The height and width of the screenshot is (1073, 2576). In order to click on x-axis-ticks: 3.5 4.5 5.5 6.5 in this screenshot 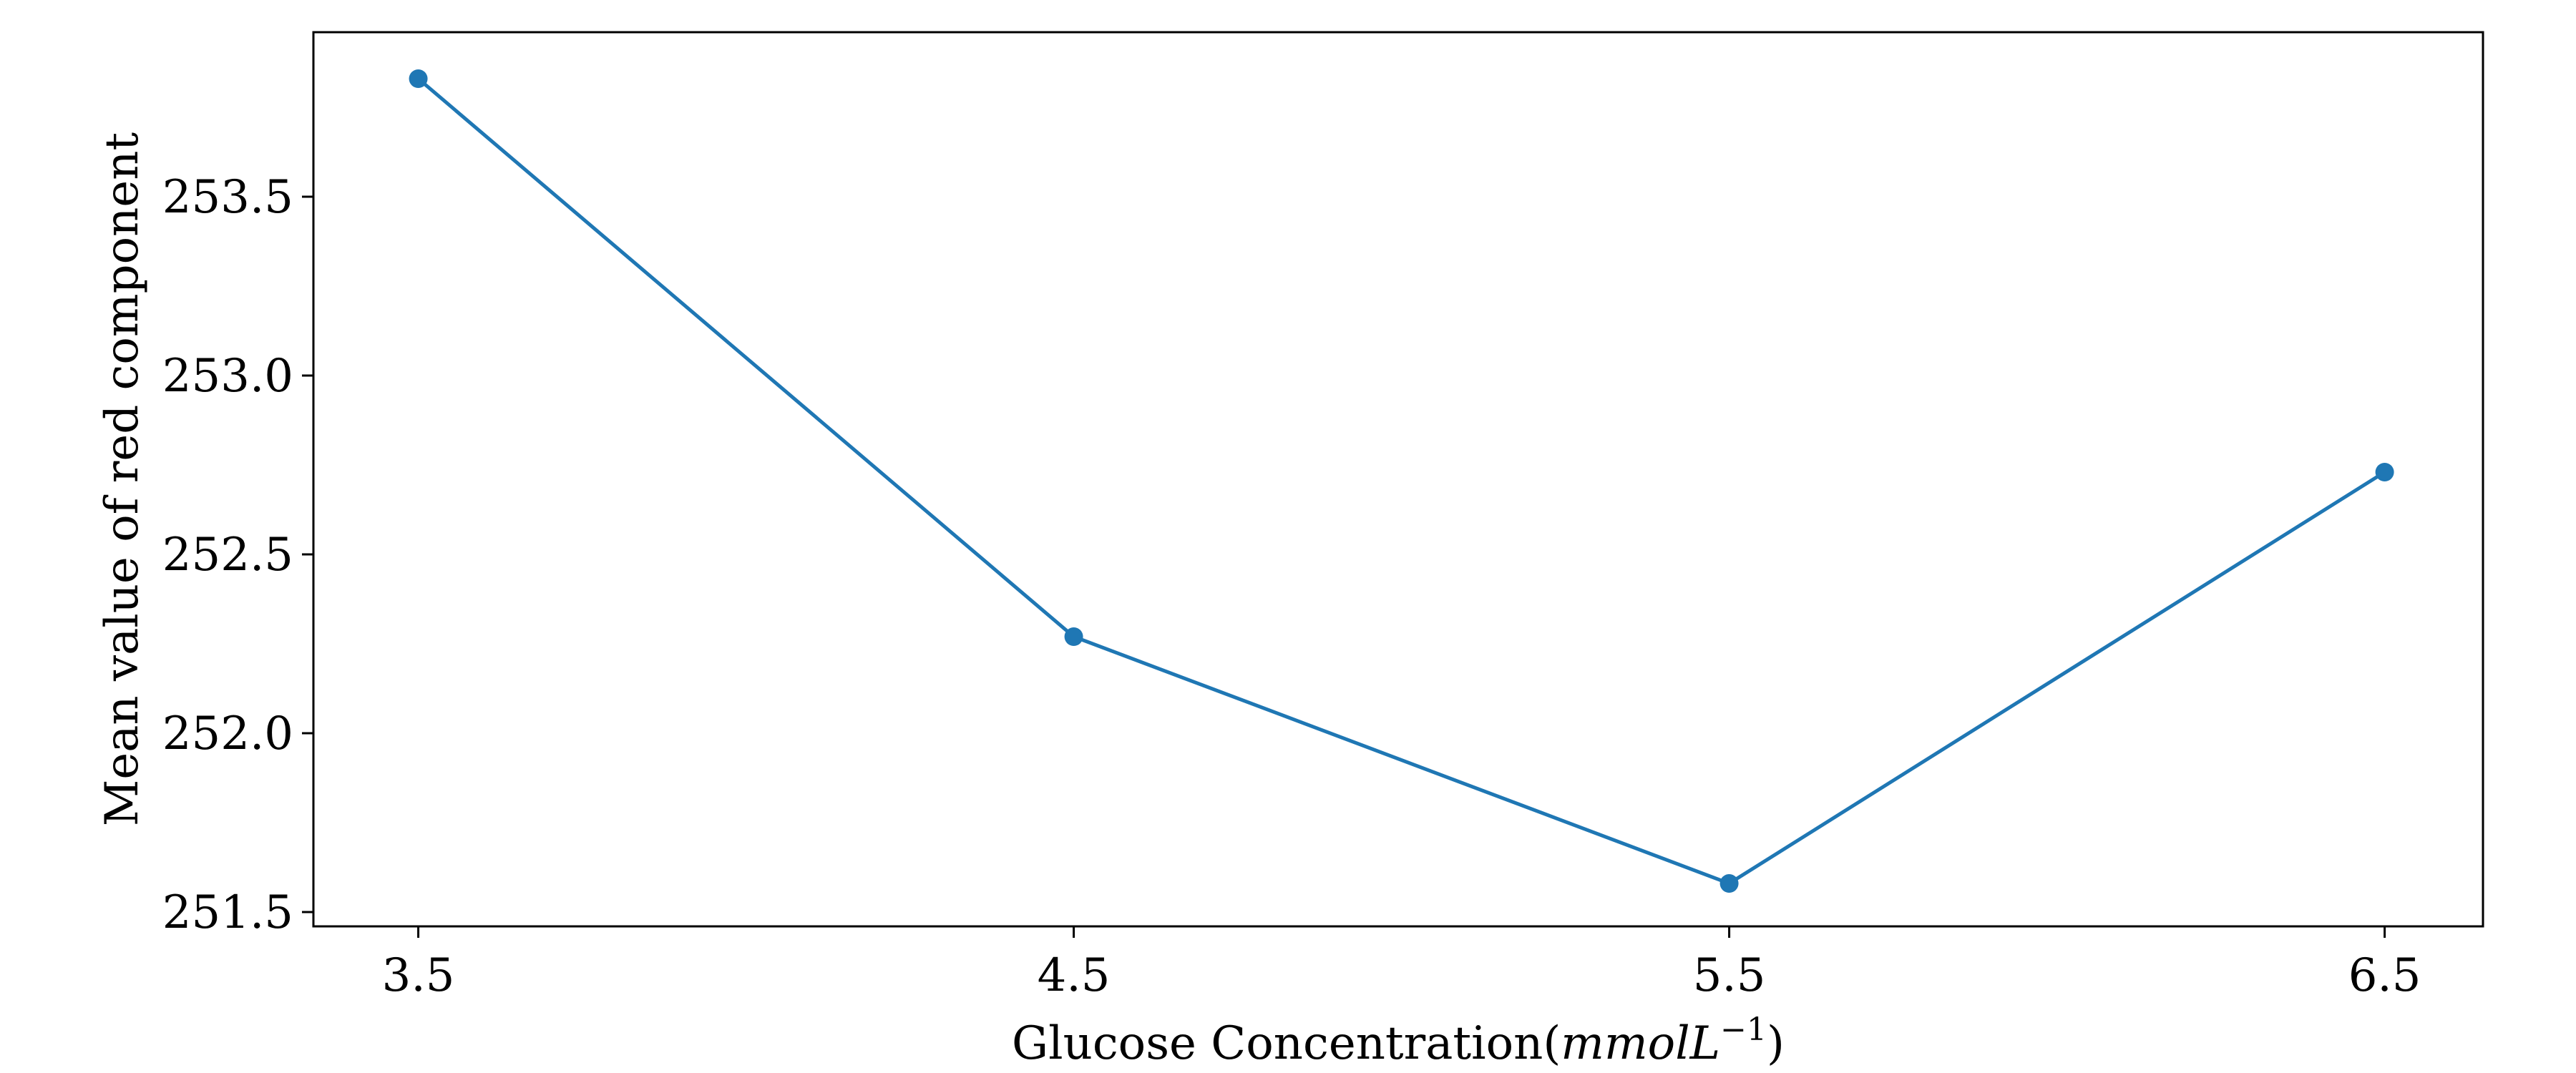, I will do `click(1401, 964)`.